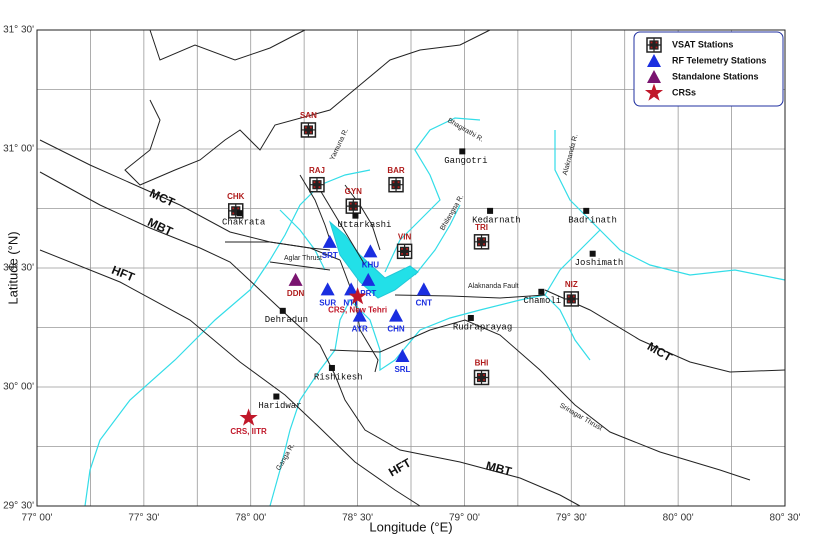 Image resolution: width=835 pixels, height=548 pixels. I want to click on station-label: GYN, so click(354, 191).